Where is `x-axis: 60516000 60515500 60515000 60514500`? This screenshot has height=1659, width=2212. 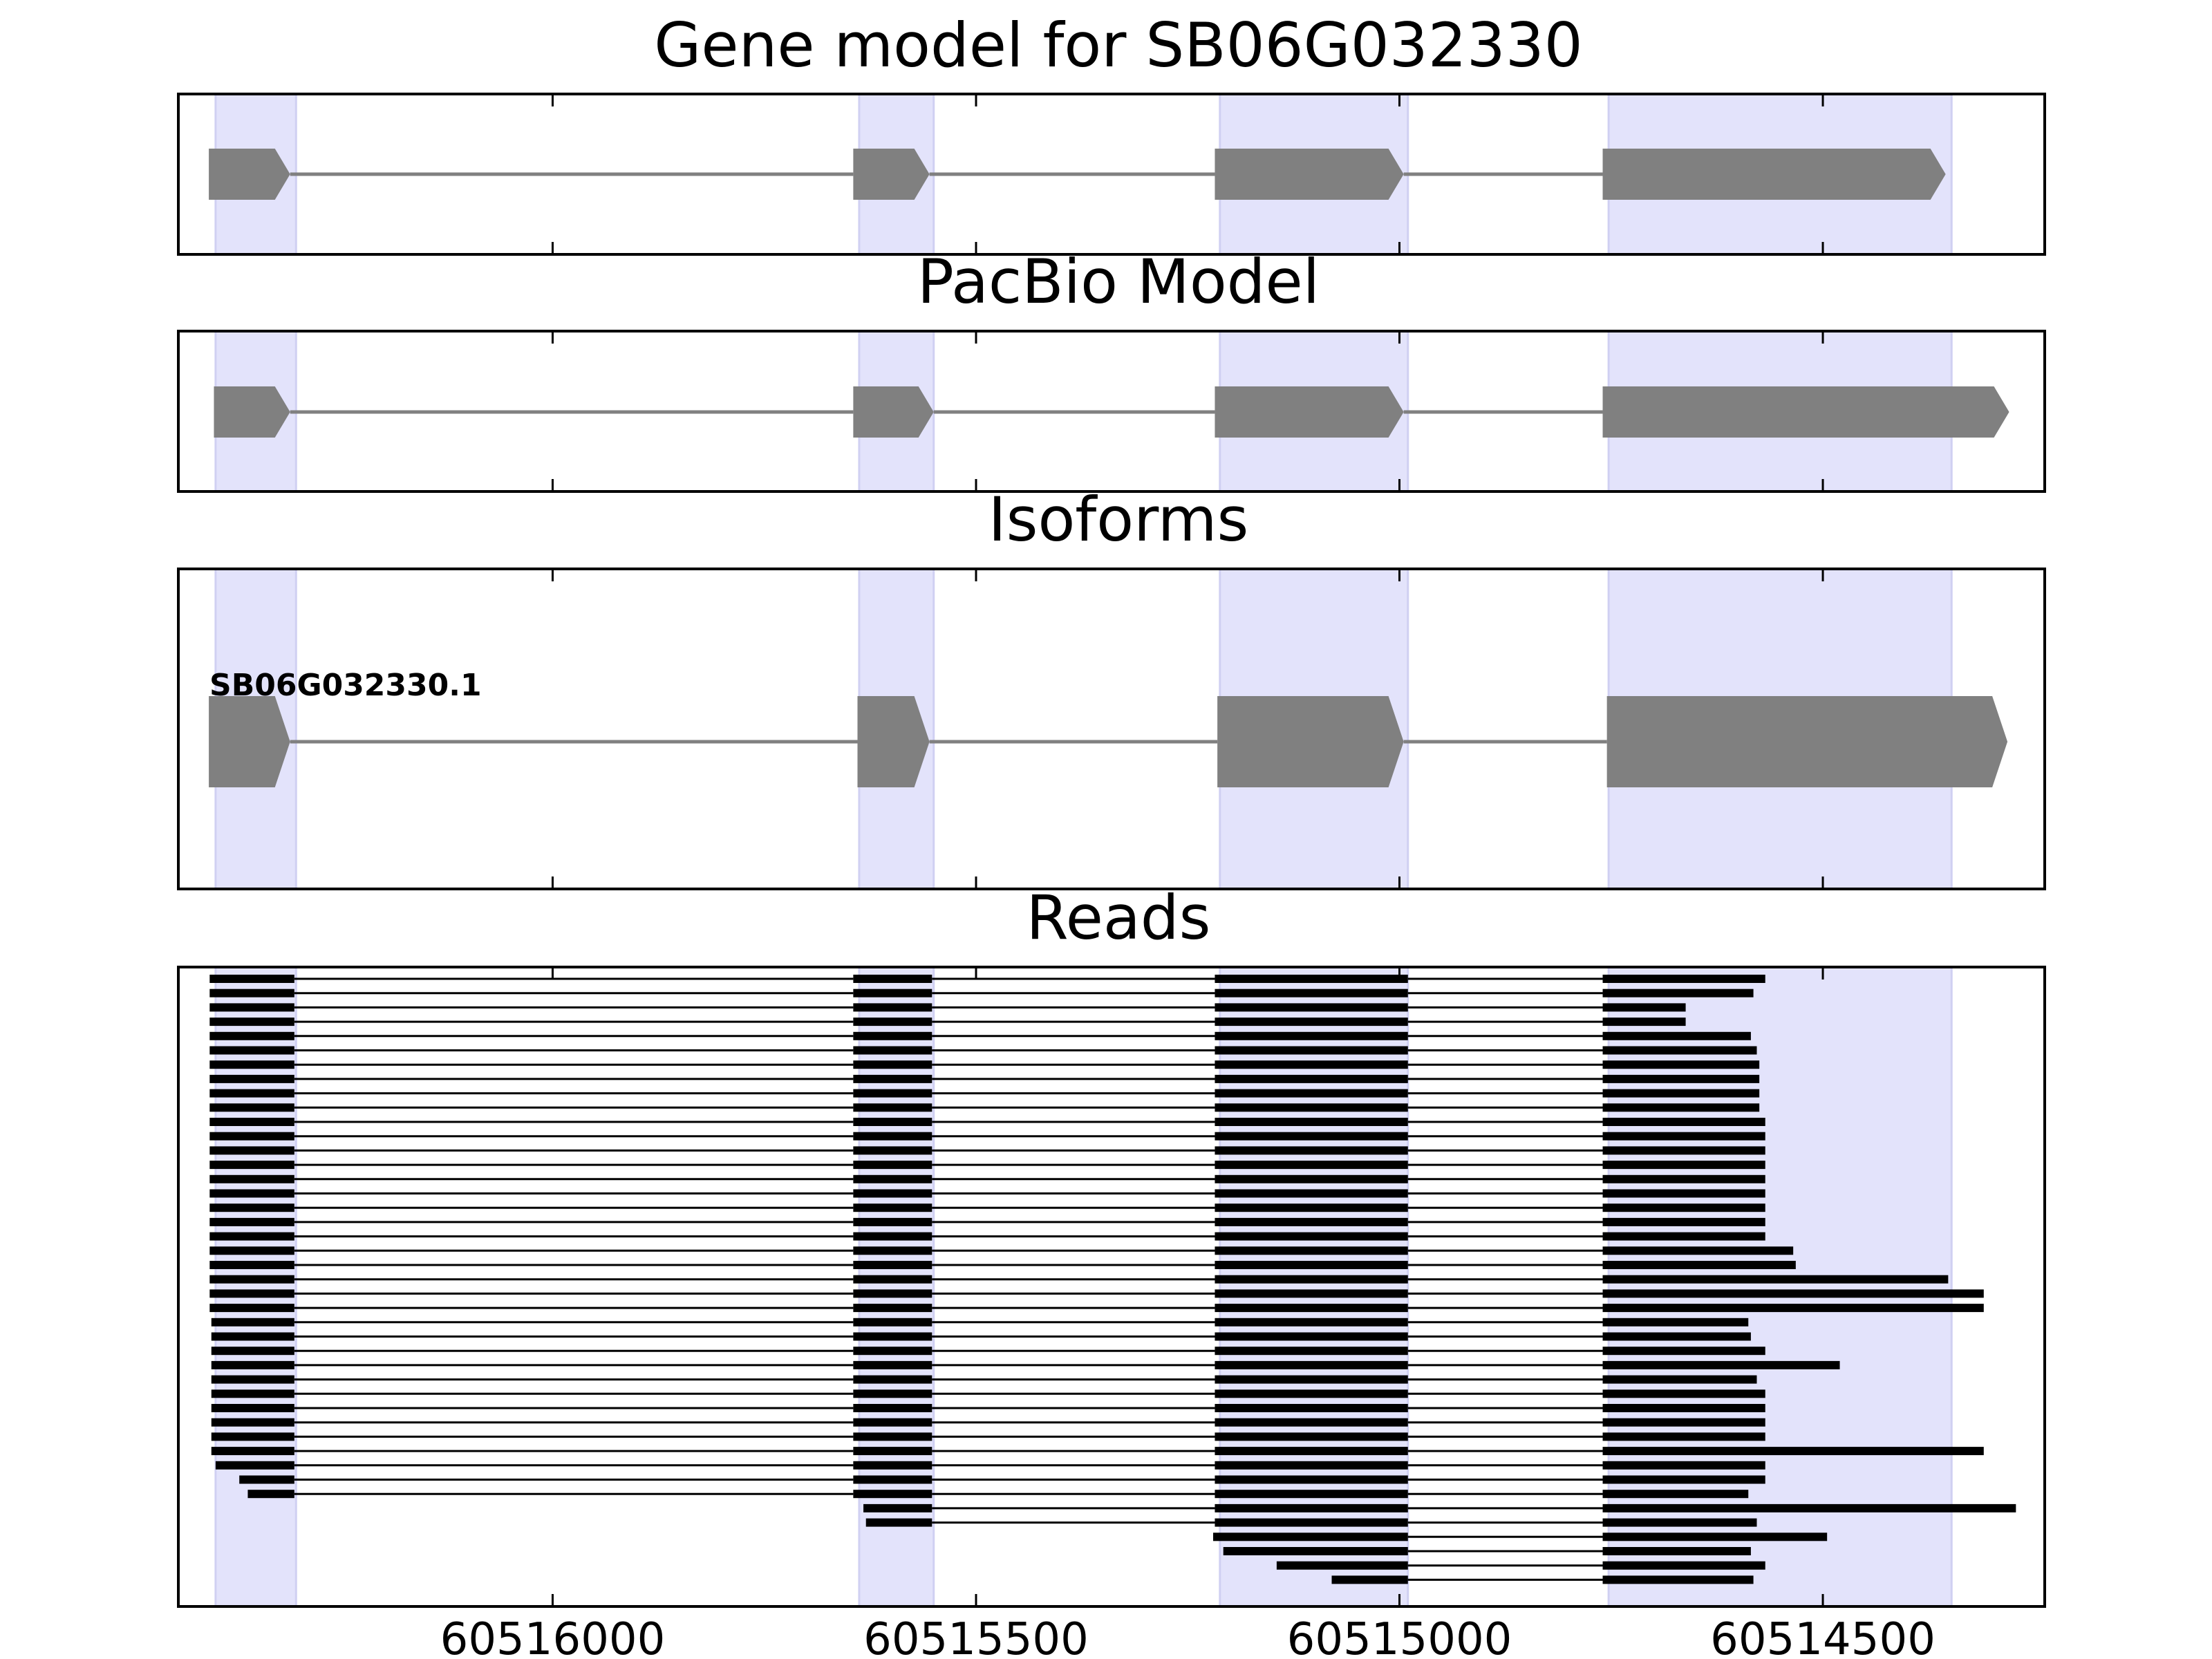 x-axis: 60516000 60515500 60515000 60514500 is located at coordinates (1188, 1637).